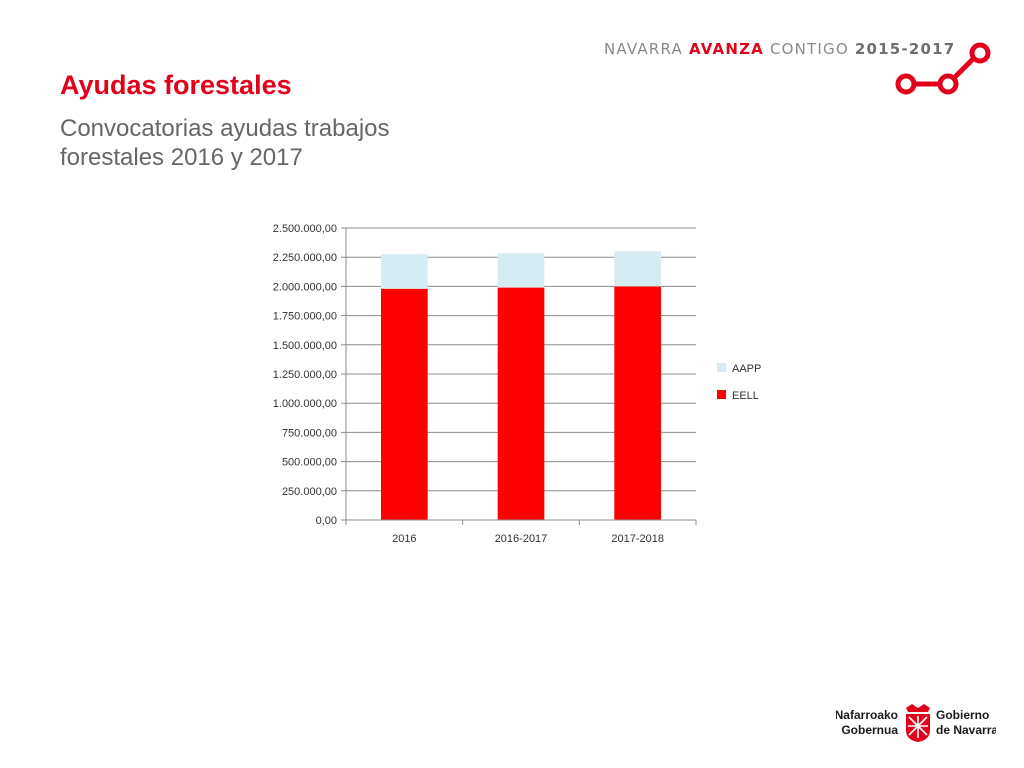 The height and width of the screenshot is (768, 1024). Describe the element at coordinates (305, 317) in the screenshot. I see `y-tick-label: 1.750.000,00` at that location.